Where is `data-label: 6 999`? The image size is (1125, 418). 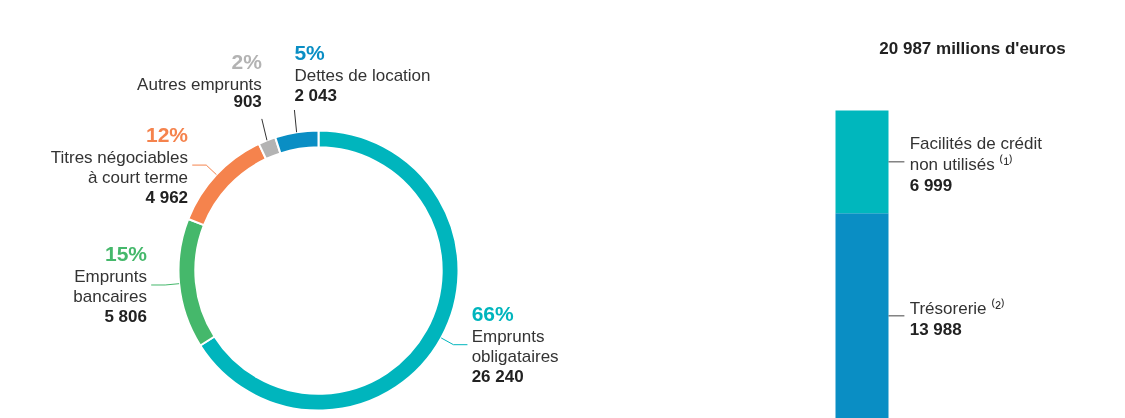
data-label: 6 999 is located at coordinates (931, 186).